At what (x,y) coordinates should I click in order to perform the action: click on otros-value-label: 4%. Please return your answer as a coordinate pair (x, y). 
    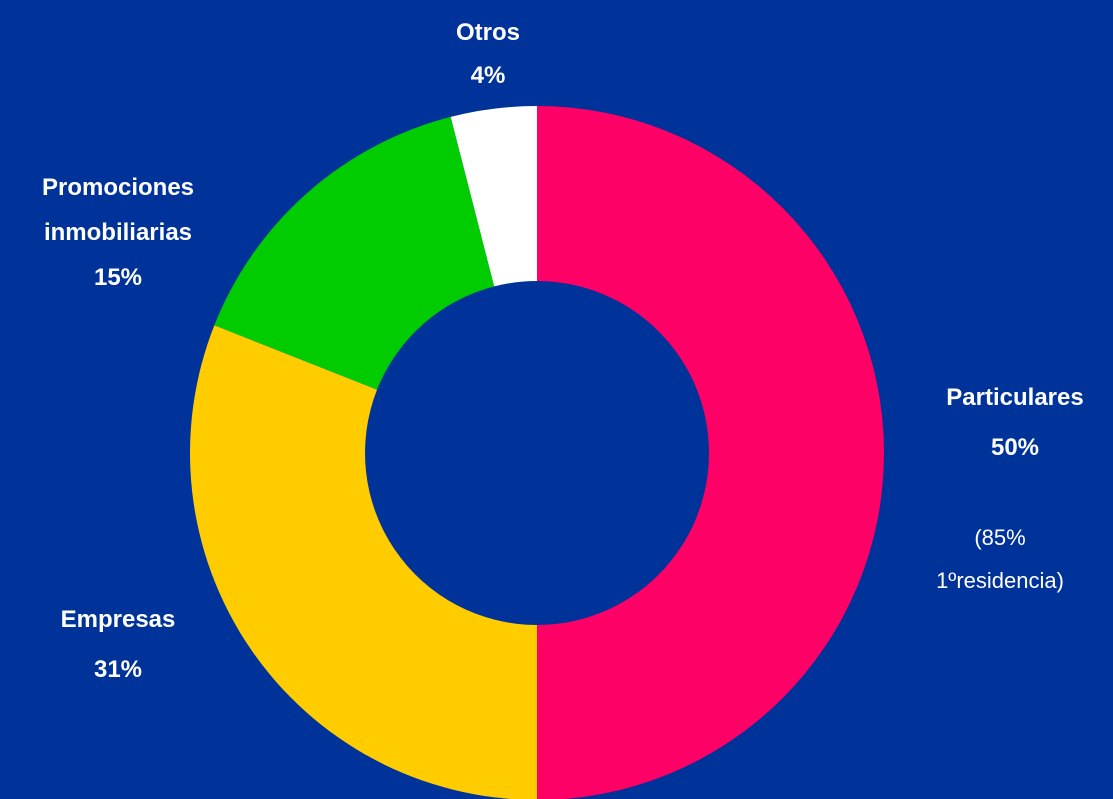
    Looking at the image, I should click on (488, 75).